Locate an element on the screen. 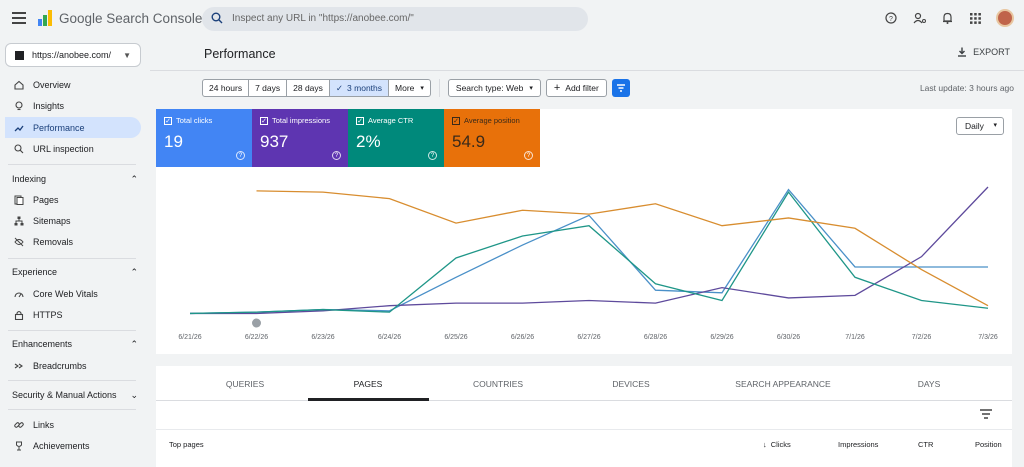 Image resolution: width=1024 pixels, height=467 pixels. x-tick-label: 7/1/26 is located at coordinates (855, 337).